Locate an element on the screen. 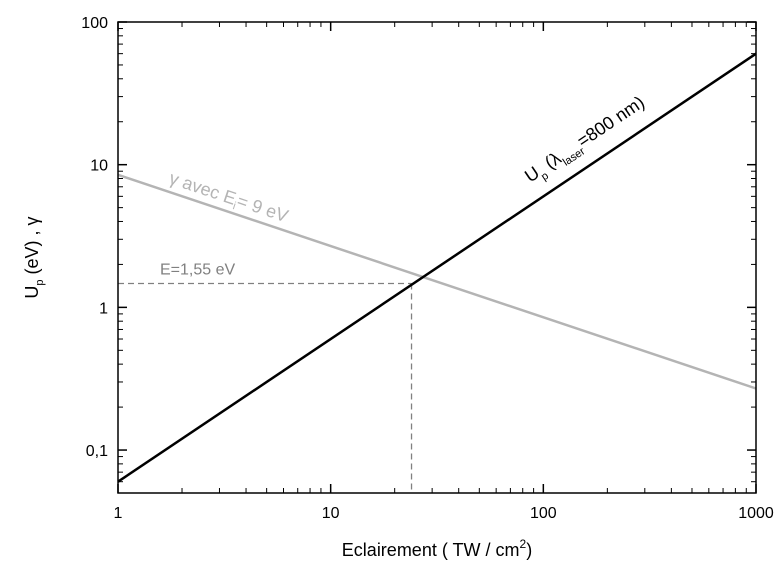  x-tick-label: 1 is located at coordinates (118, 513).